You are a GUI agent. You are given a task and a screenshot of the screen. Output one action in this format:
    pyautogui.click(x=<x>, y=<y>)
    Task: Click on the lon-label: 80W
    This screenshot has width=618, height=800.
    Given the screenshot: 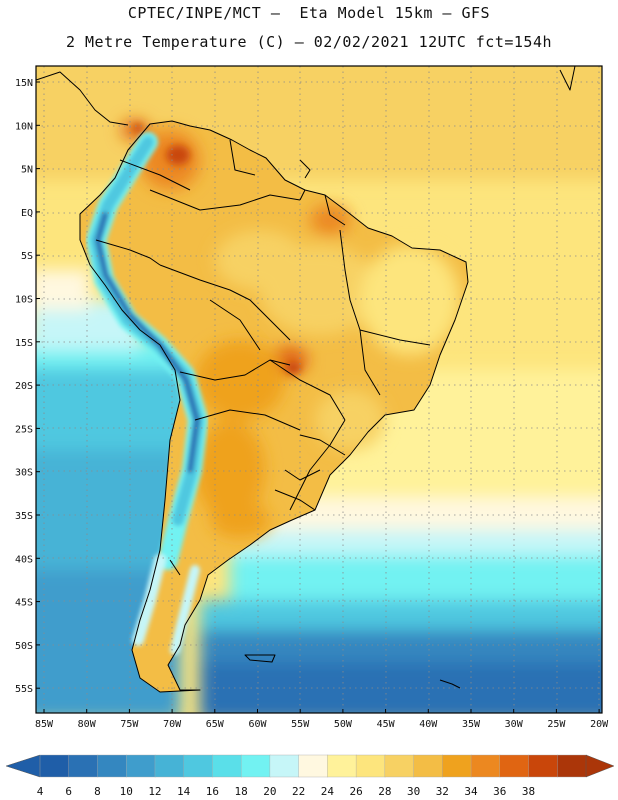 What is the action you would take?
    pyautogui.click(x=87, y=724)
    